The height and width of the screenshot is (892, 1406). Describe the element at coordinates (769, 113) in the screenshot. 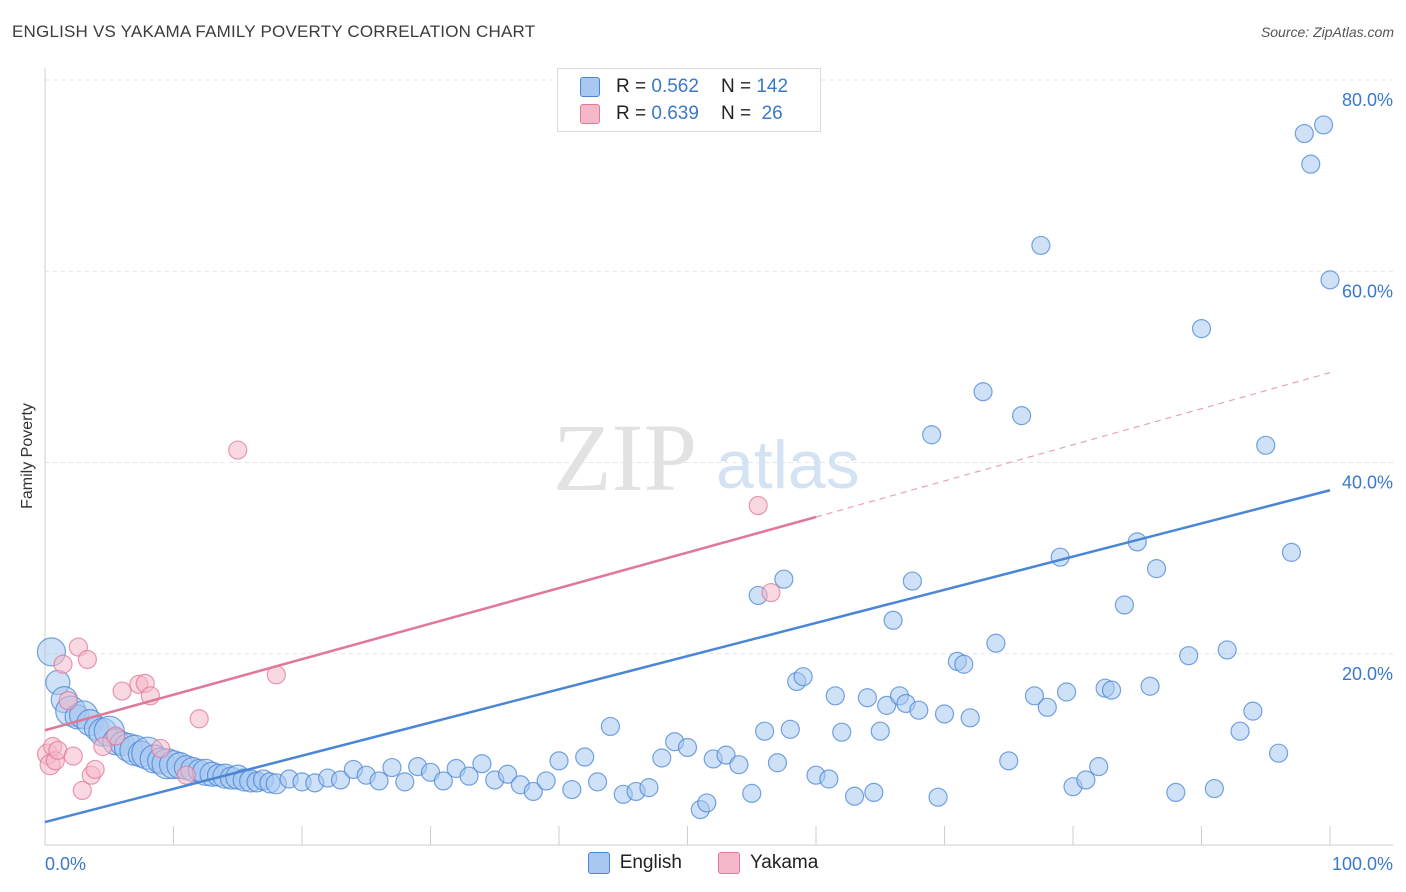

I see `n-value: 26` at that location.